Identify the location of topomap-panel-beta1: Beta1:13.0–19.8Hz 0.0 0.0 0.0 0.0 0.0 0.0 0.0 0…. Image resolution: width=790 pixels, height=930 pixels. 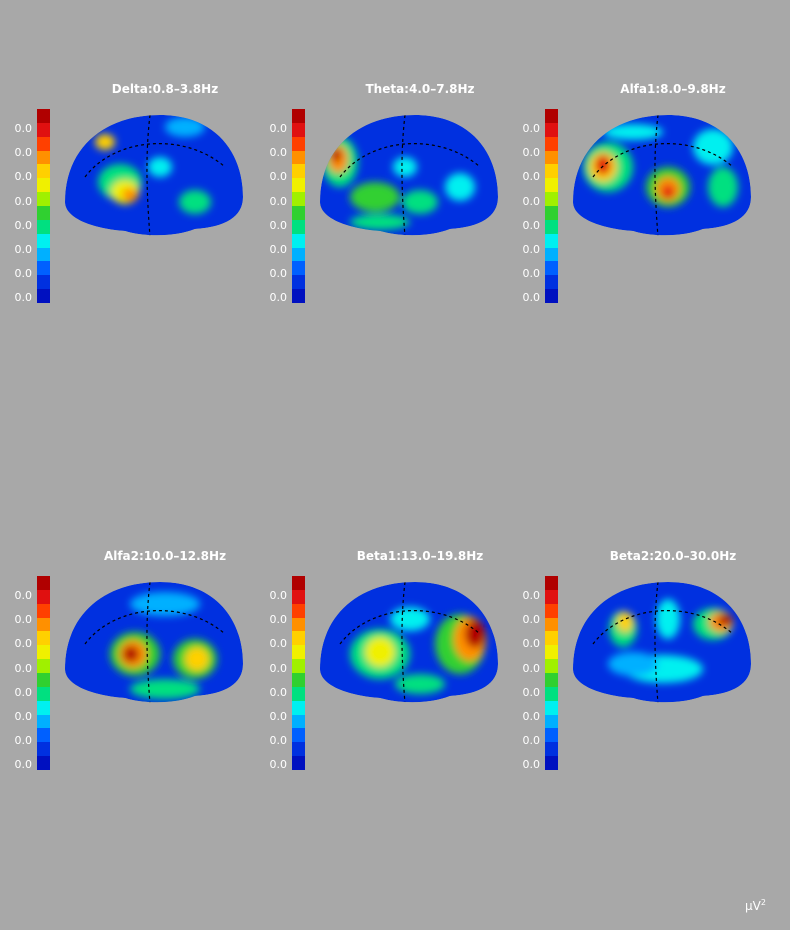
(385, 669).